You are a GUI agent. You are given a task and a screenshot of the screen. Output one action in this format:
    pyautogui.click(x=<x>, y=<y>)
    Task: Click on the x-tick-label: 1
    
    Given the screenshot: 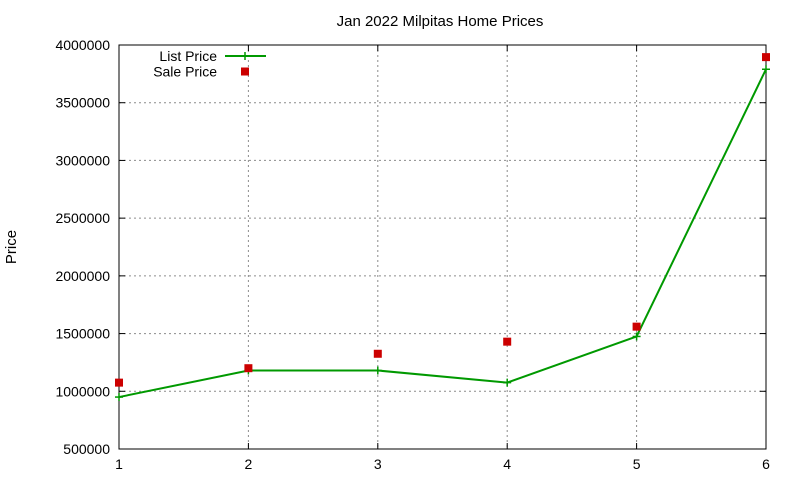 What is the action you would take?
    pyautogui.click(x=119, y=464)
    